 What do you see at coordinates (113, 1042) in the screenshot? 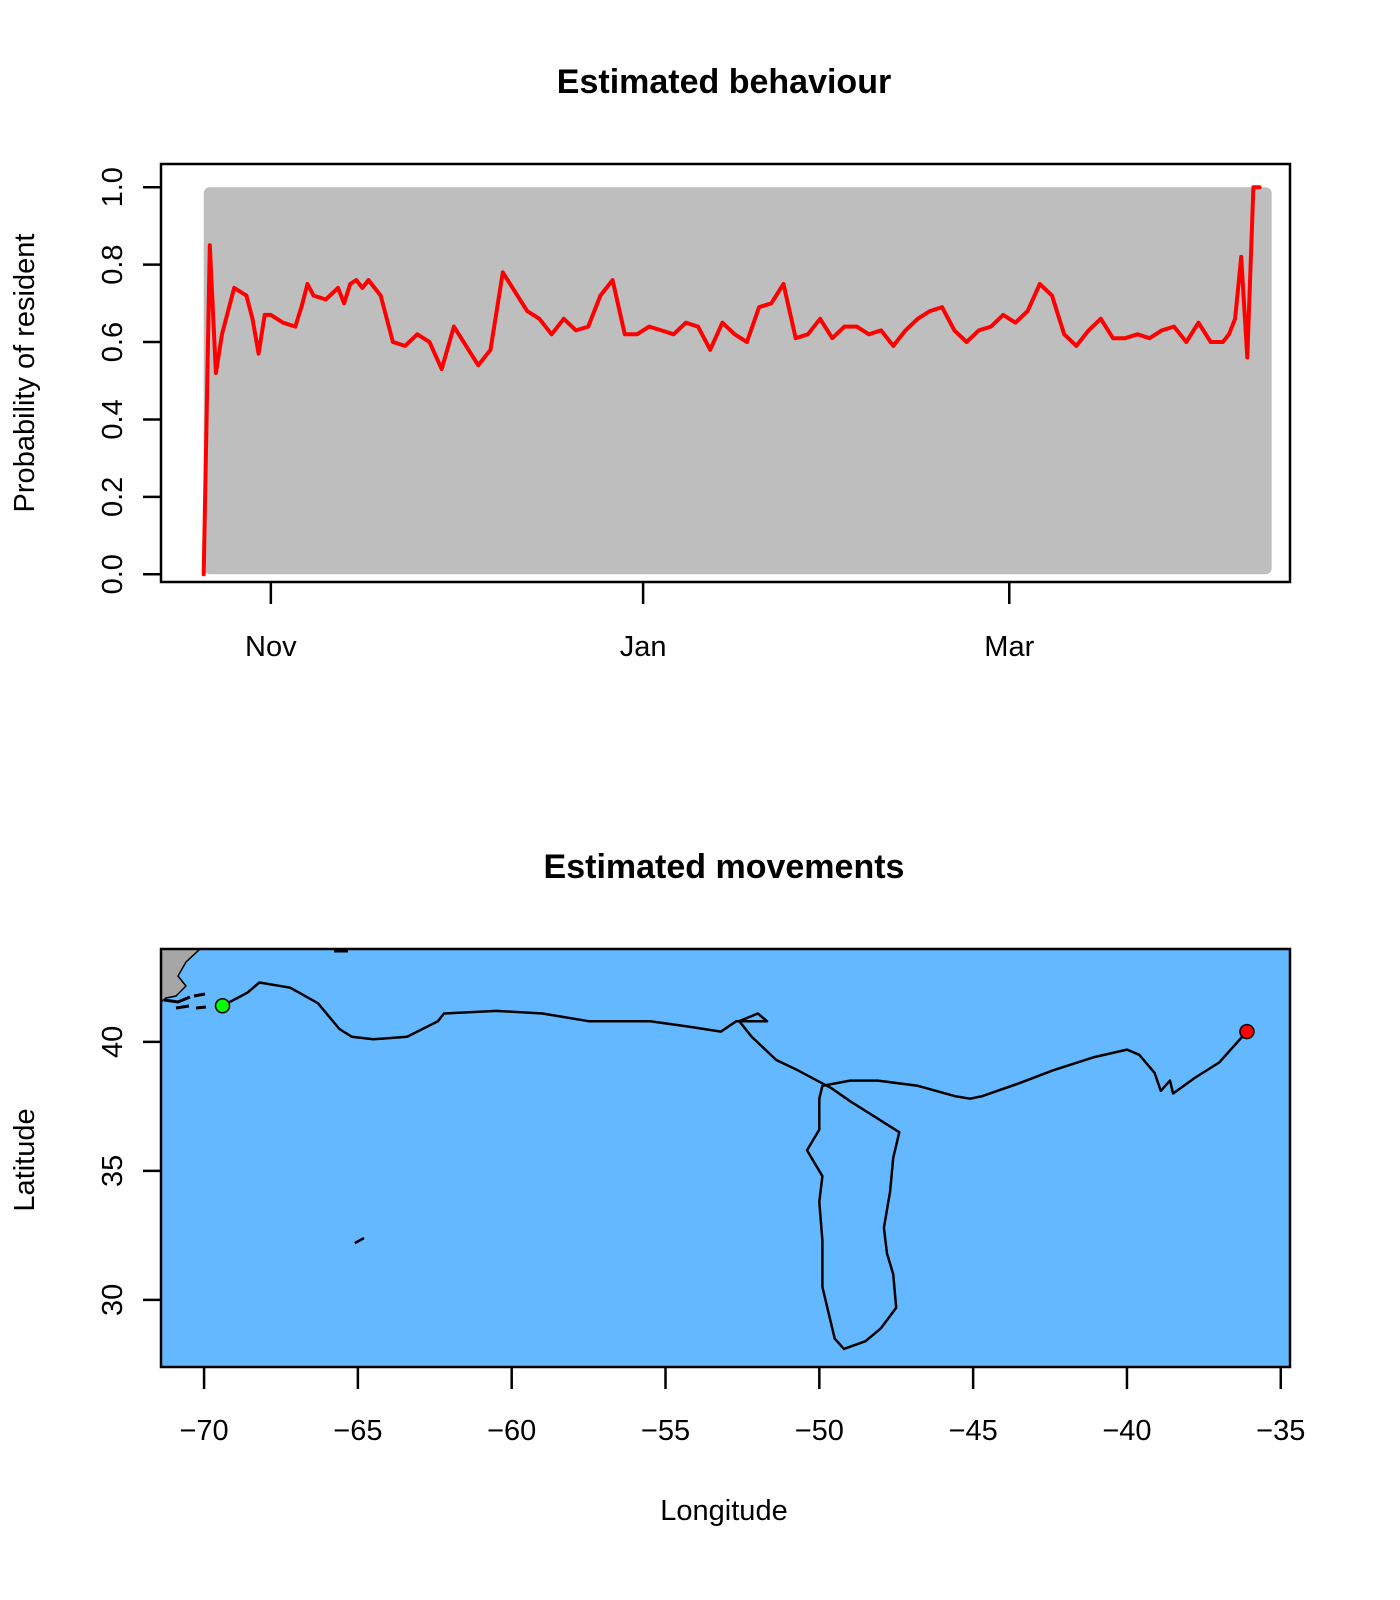
I see `y-tick-label: 40` at bounding box center [113, 1042].